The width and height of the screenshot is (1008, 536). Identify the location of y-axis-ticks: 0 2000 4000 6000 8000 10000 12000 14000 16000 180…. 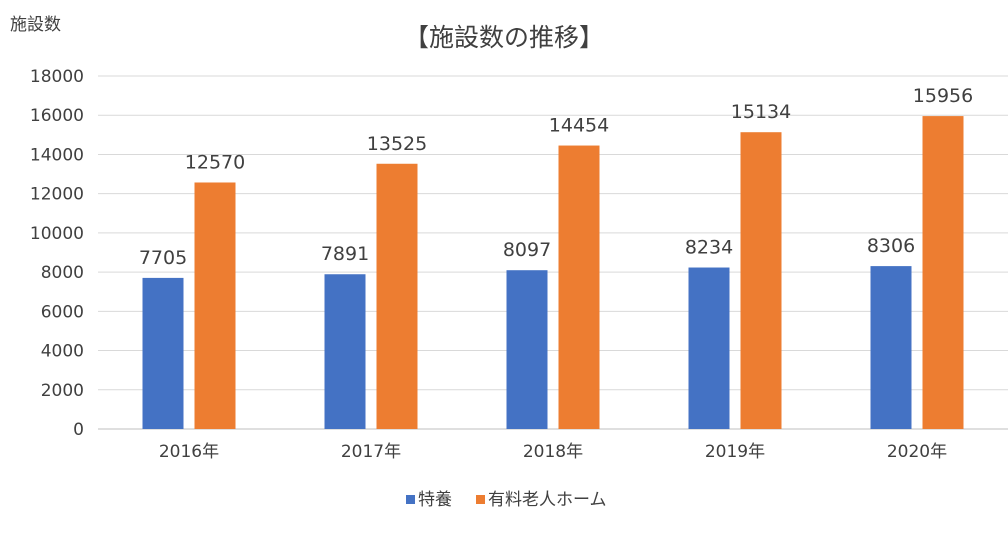
(57, 253).